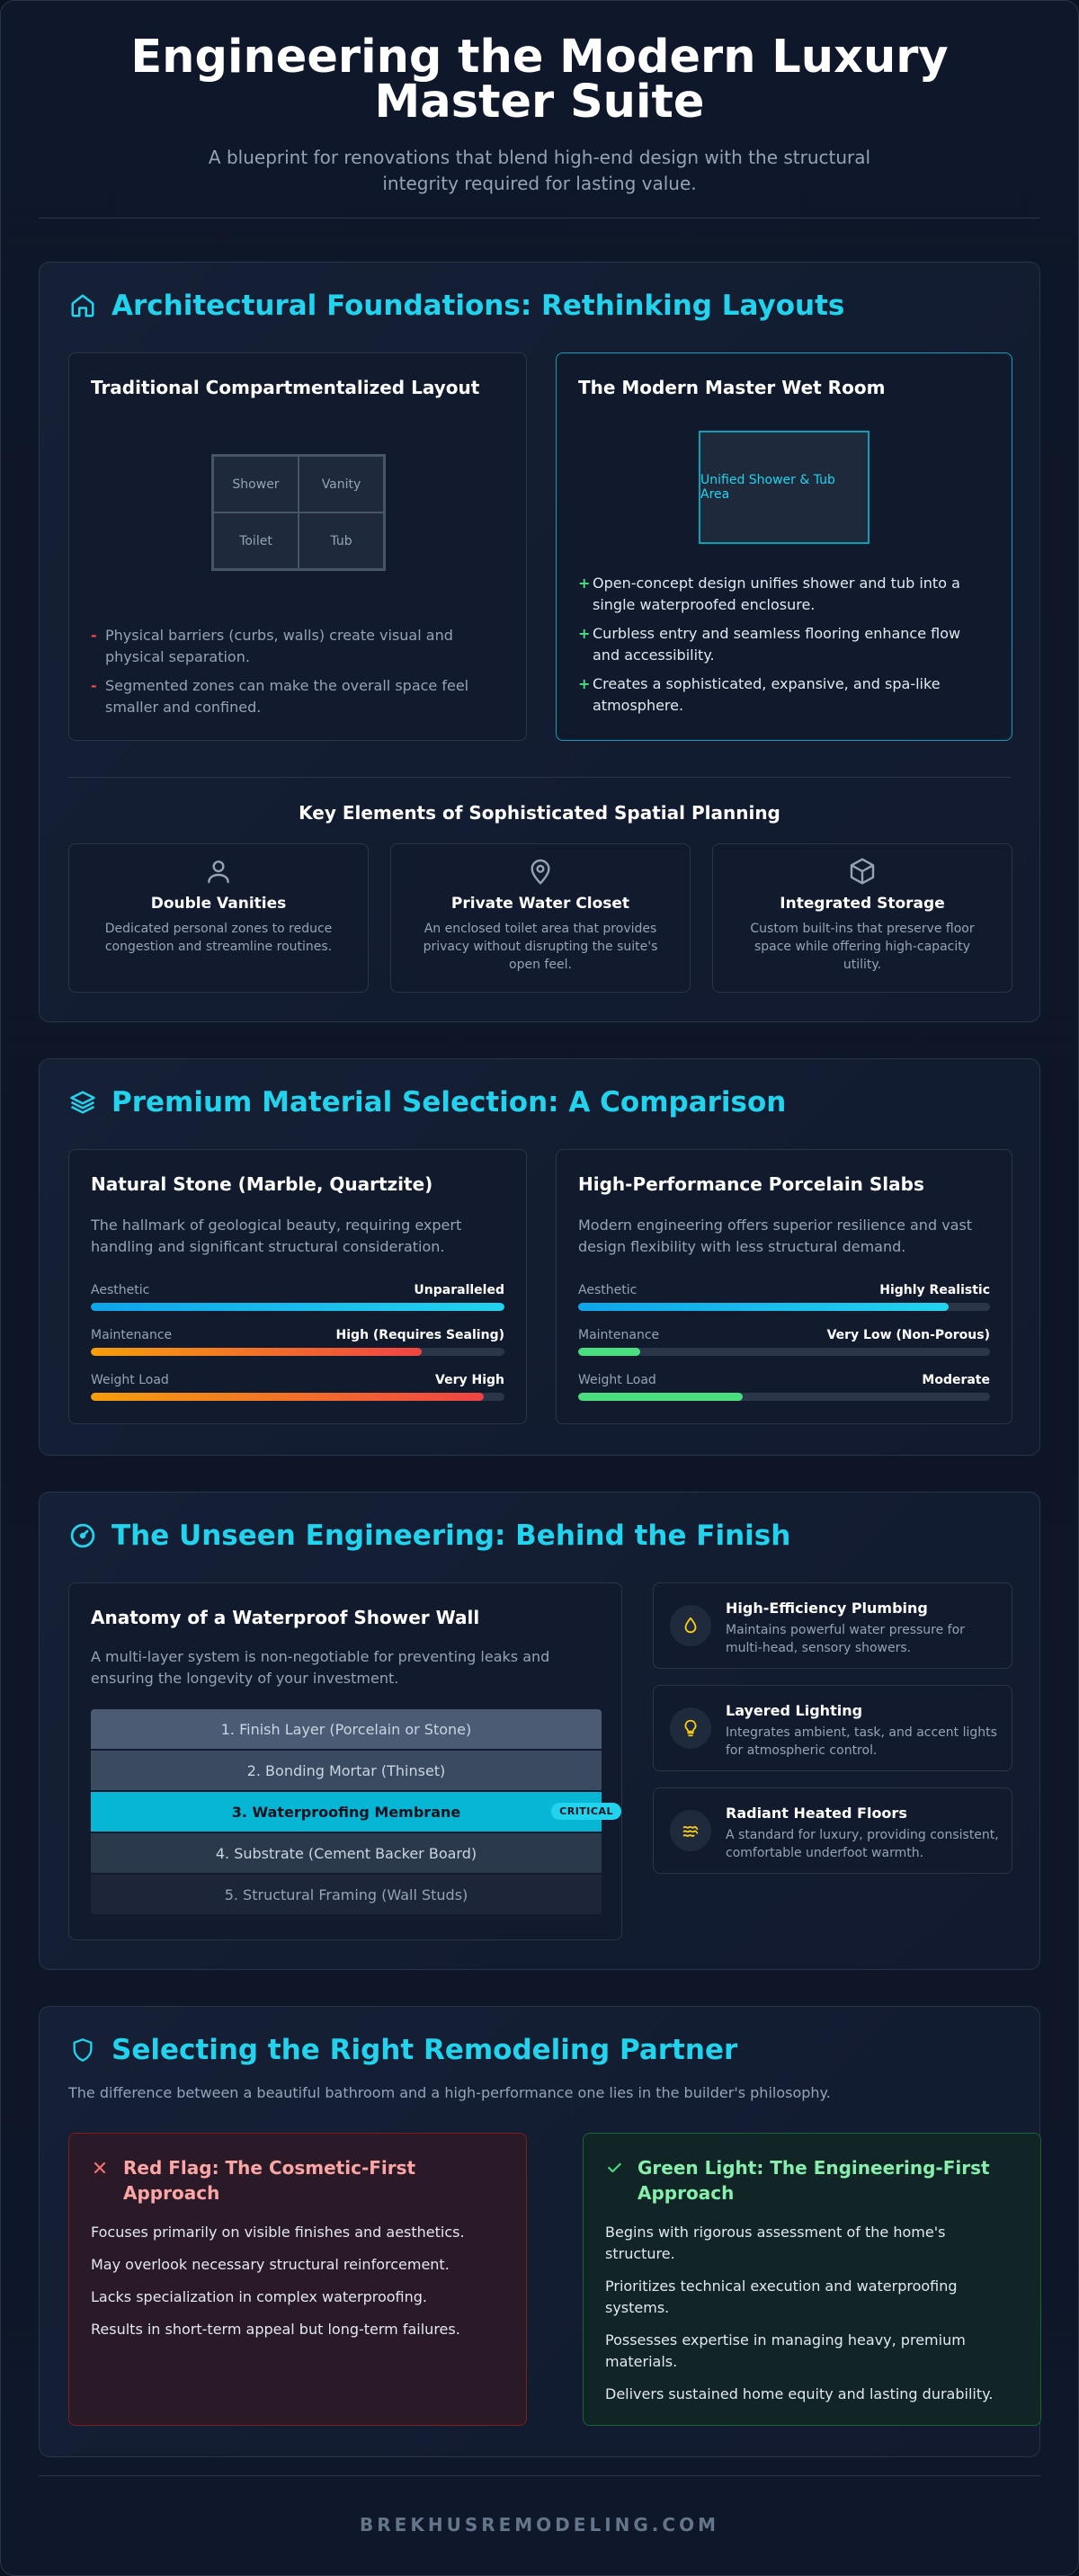 The height and width of the screenshot is (2576, 1079). Describe the element at coordinates (908, 1335) in the screenshot. I see `rating-value: Very Low (Non-Porous)` at that location.